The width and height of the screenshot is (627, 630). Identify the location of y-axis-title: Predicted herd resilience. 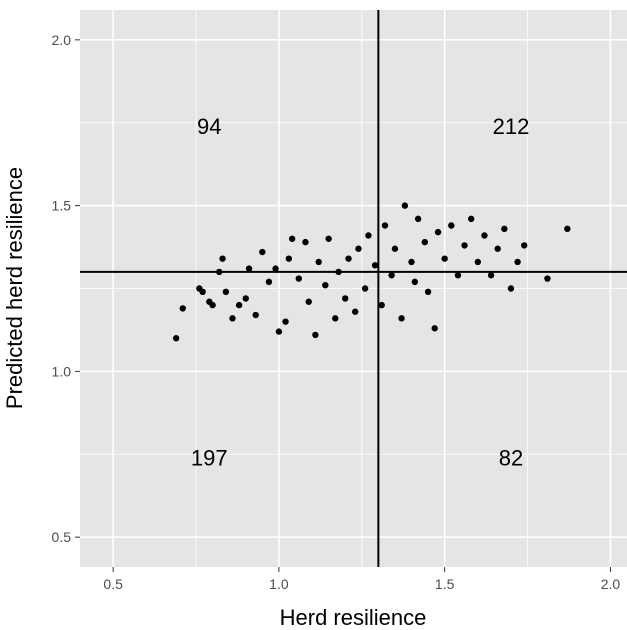
(14, 288).